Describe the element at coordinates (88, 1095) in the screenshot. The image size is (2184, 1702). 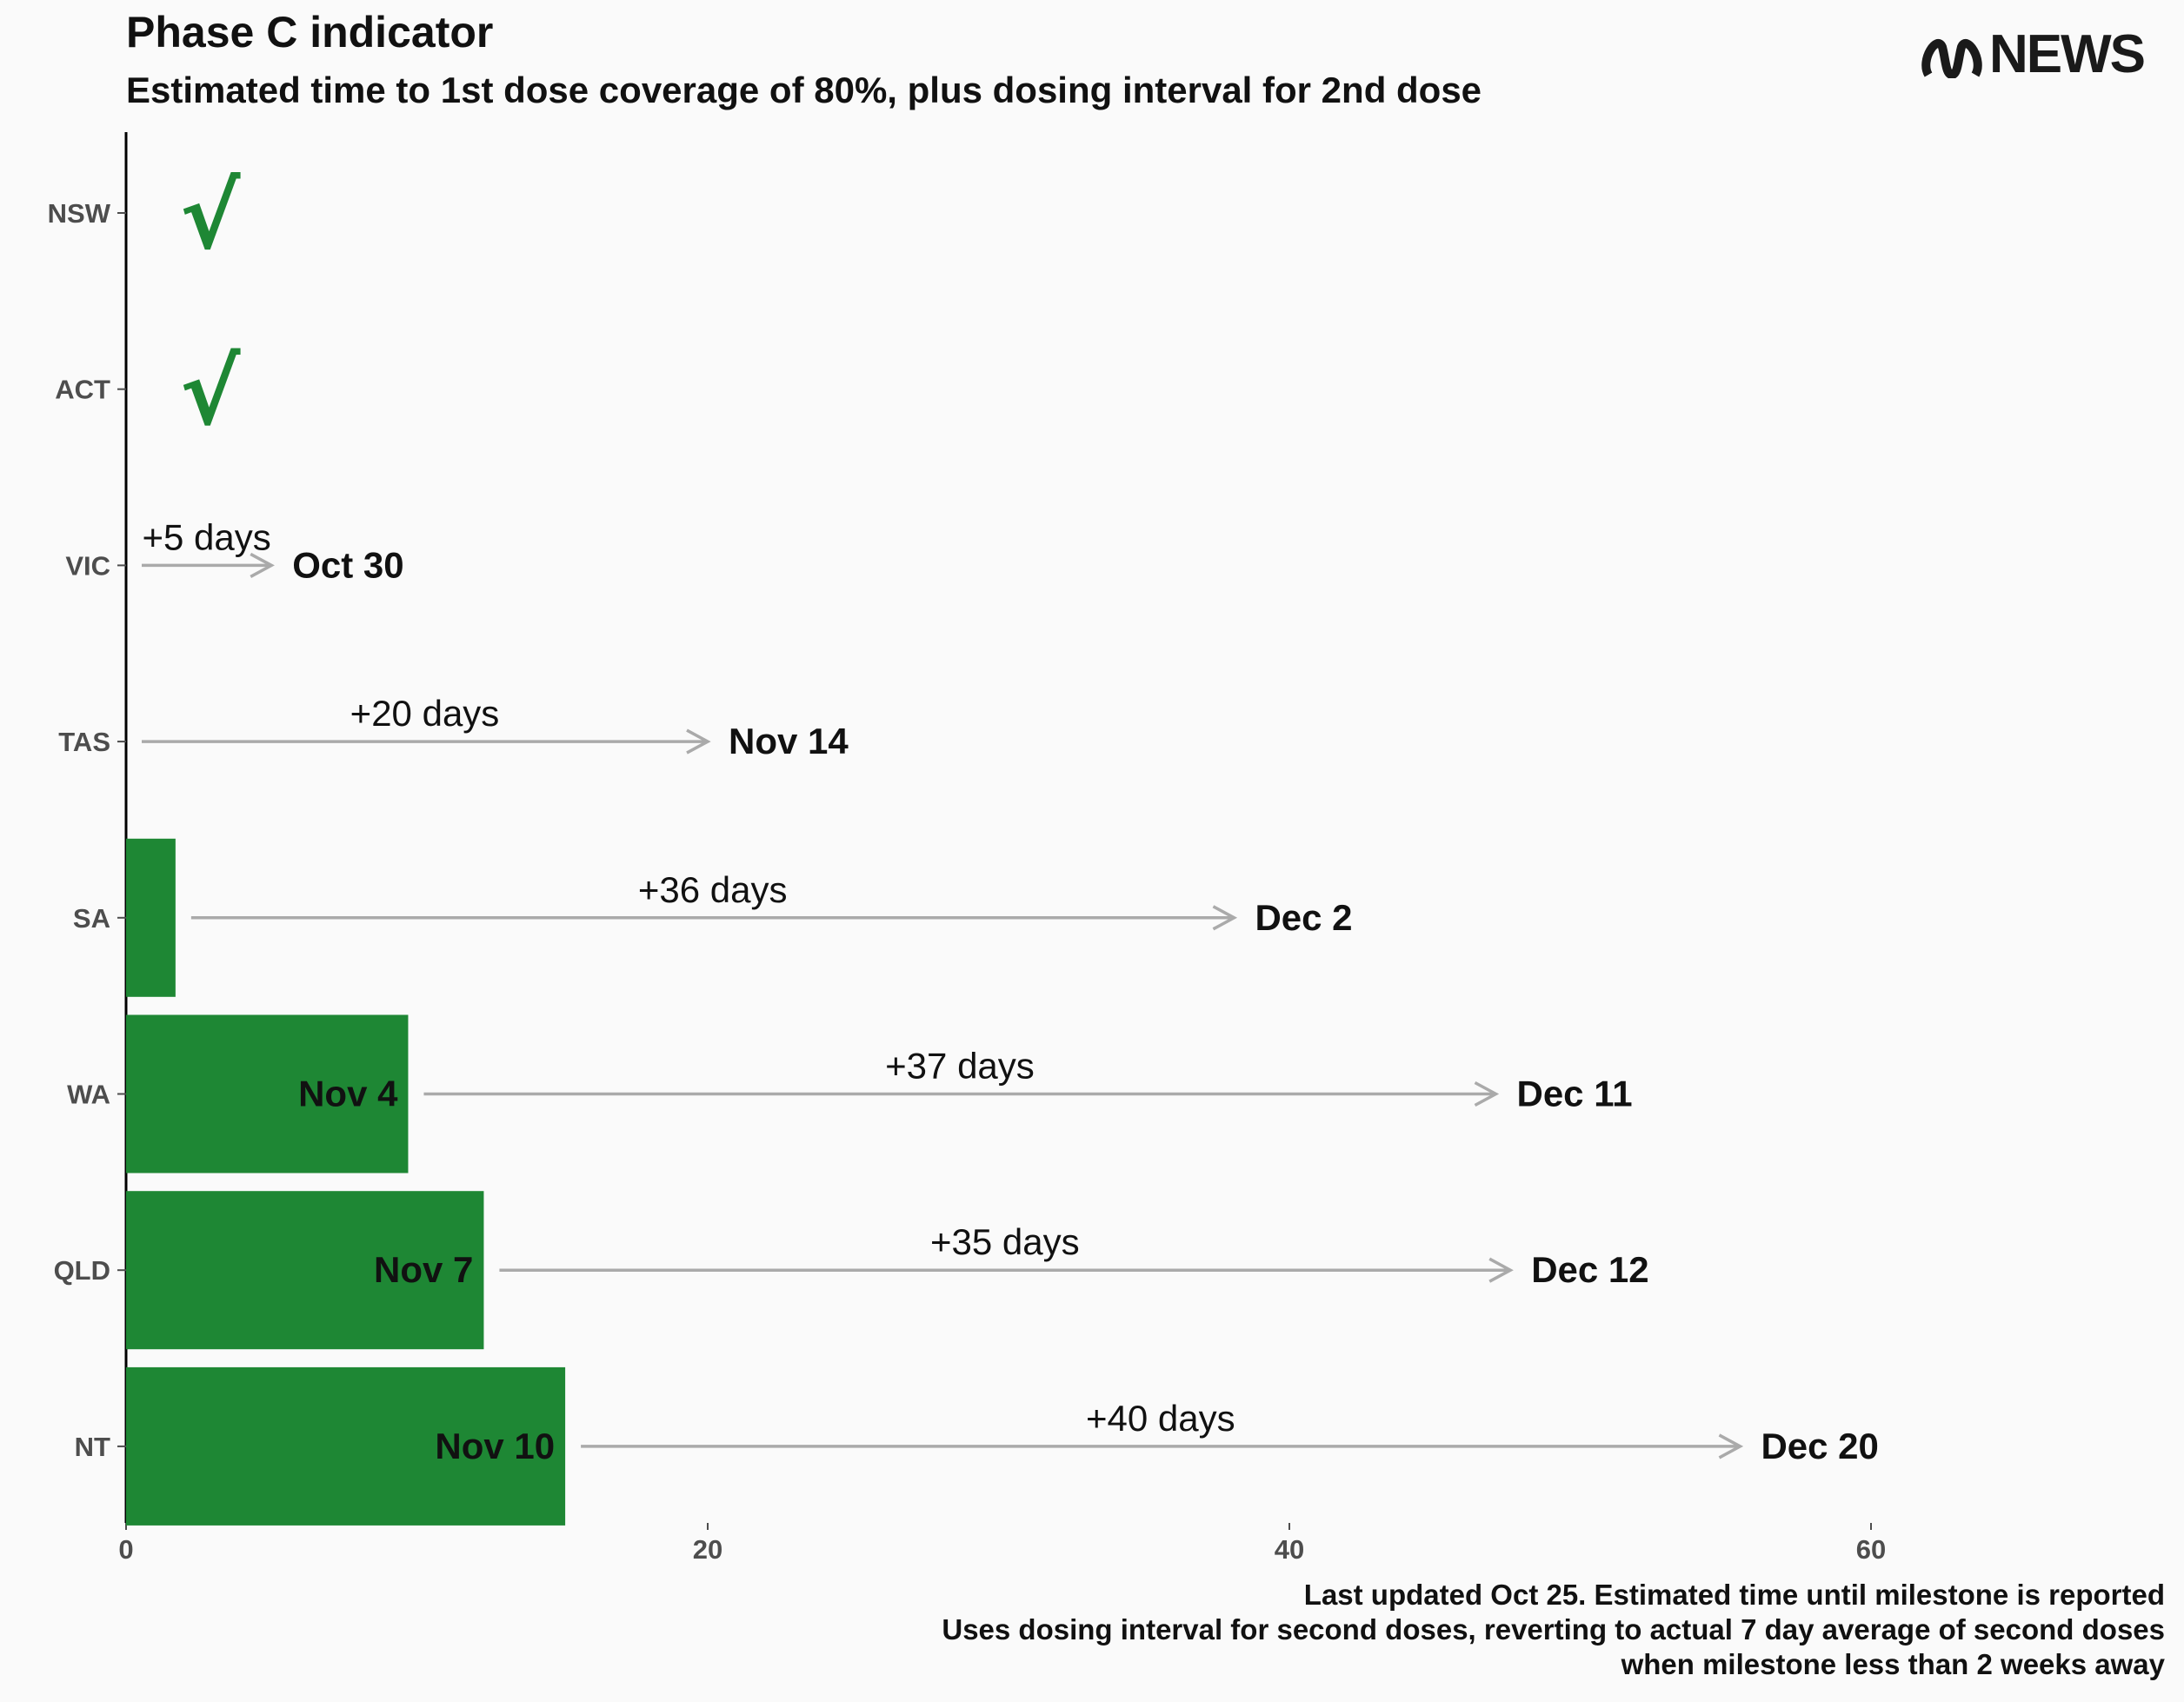
I see `y-tick-label: WA` at that location.